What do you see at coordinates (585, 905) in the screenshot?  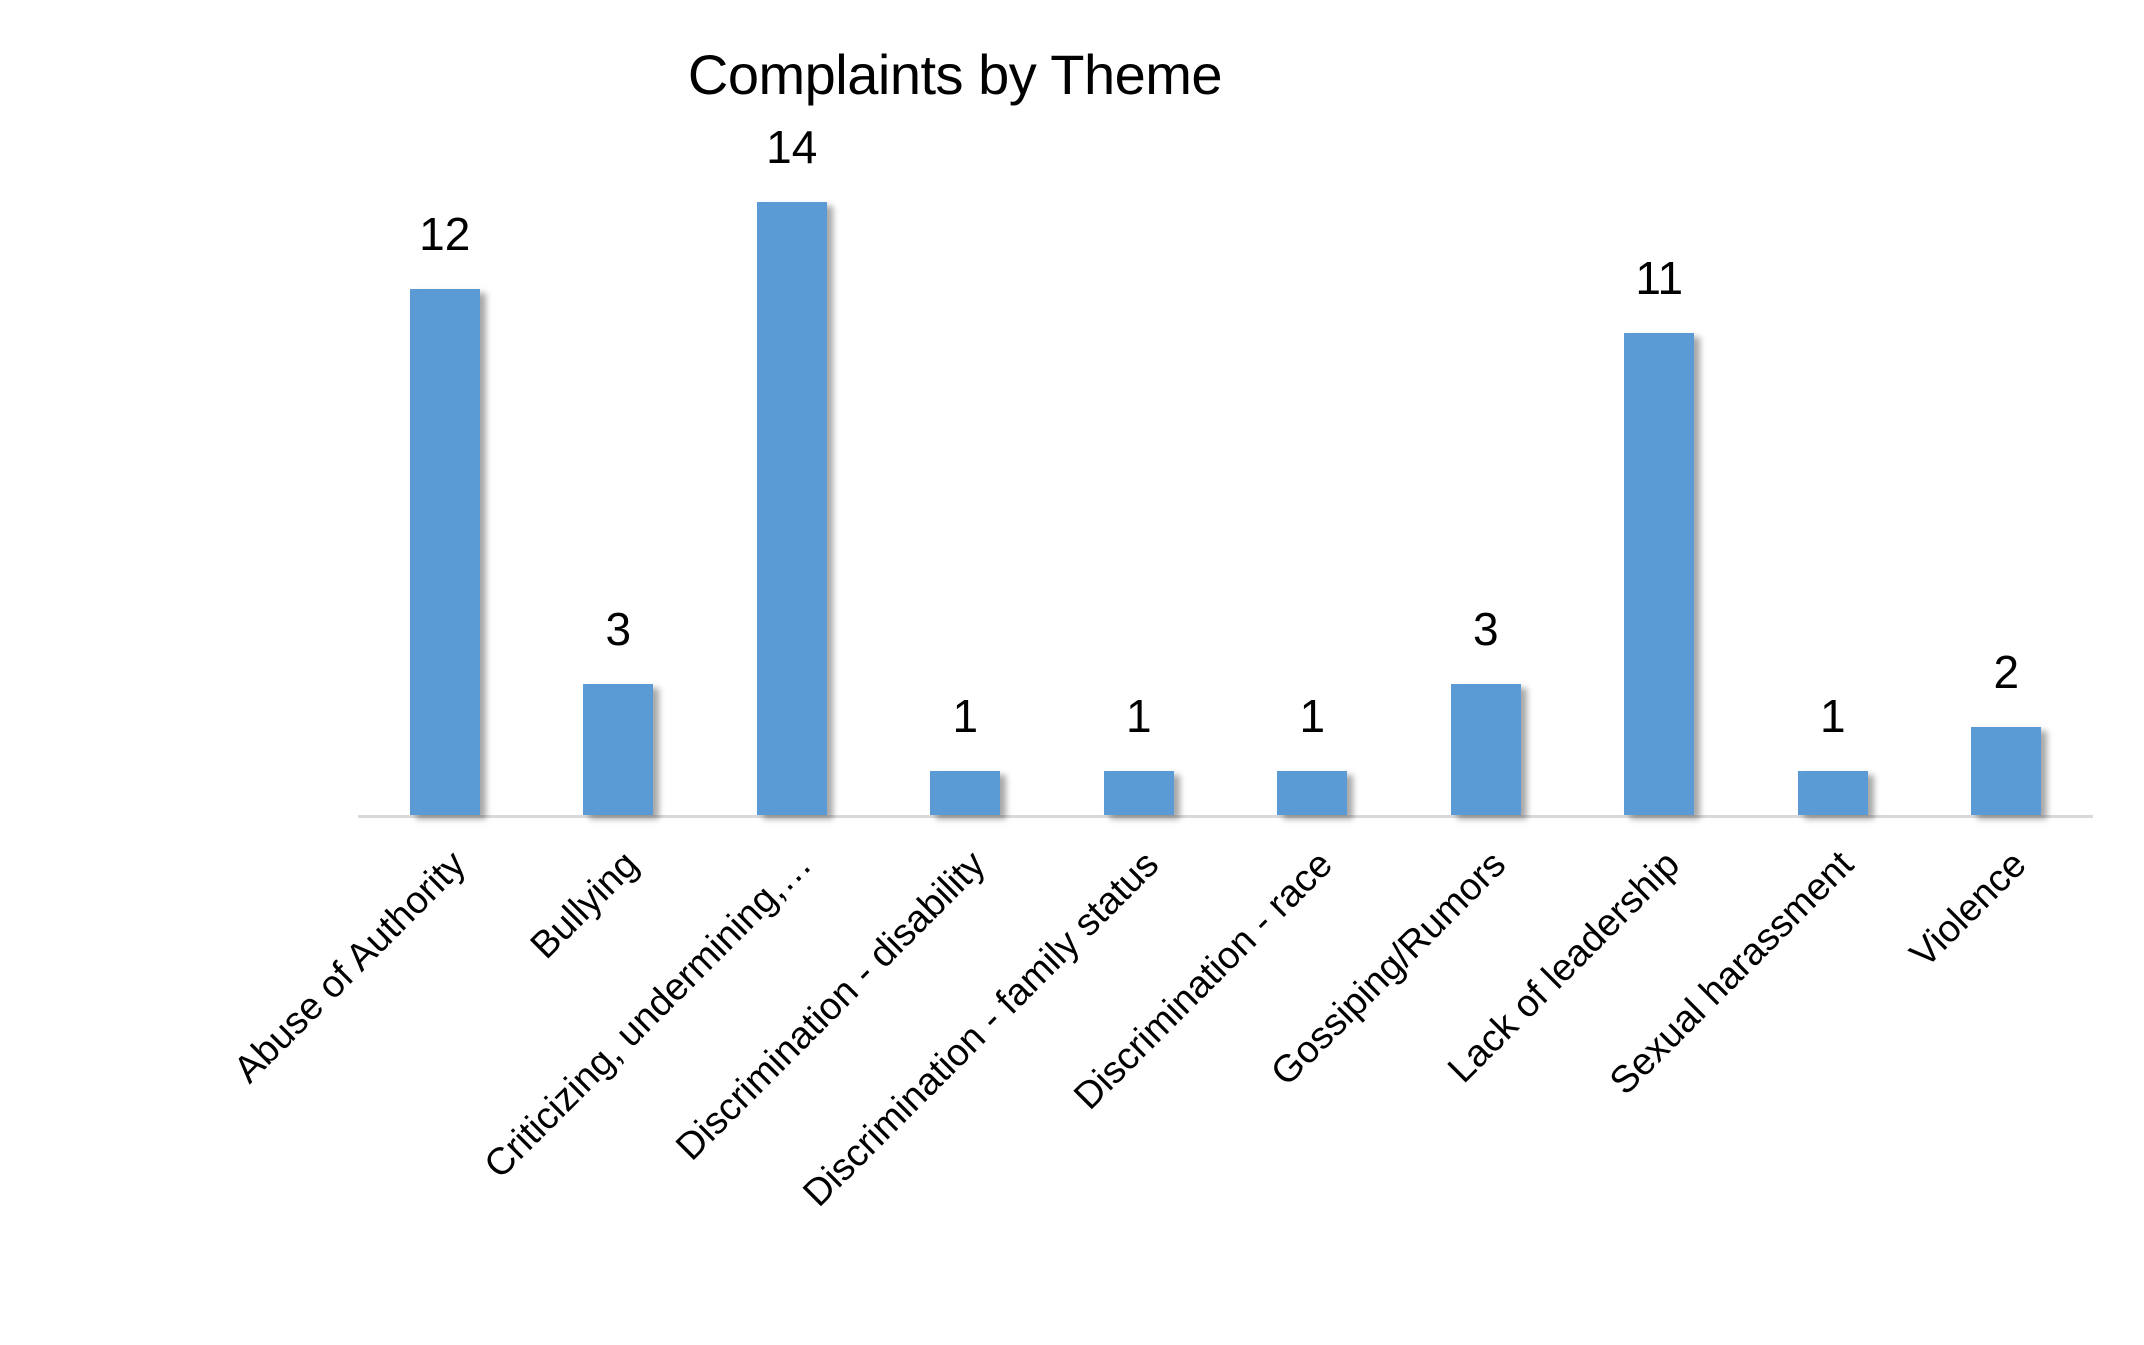 I see `x-tick-label: Bullying` at bounding box center [585, 905].